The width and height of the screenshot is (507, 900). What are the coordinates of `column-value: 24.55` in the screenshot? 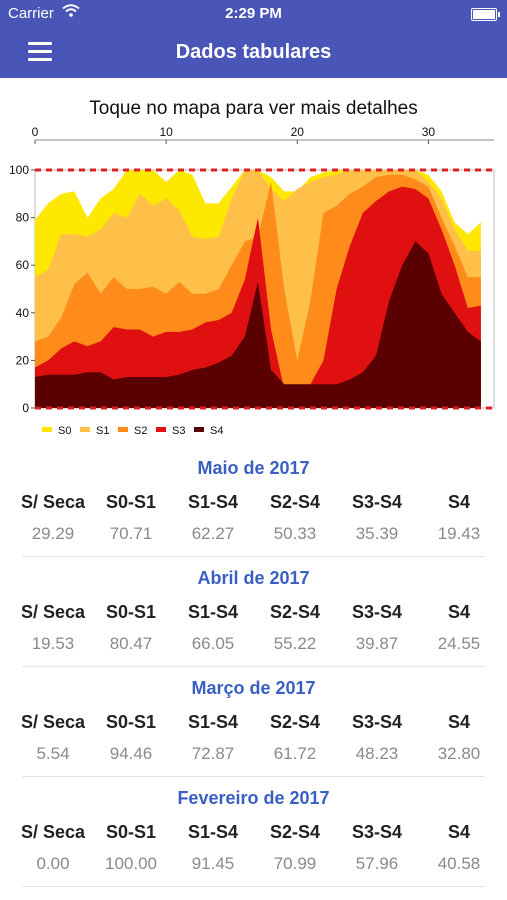 It's located at (459, 643).